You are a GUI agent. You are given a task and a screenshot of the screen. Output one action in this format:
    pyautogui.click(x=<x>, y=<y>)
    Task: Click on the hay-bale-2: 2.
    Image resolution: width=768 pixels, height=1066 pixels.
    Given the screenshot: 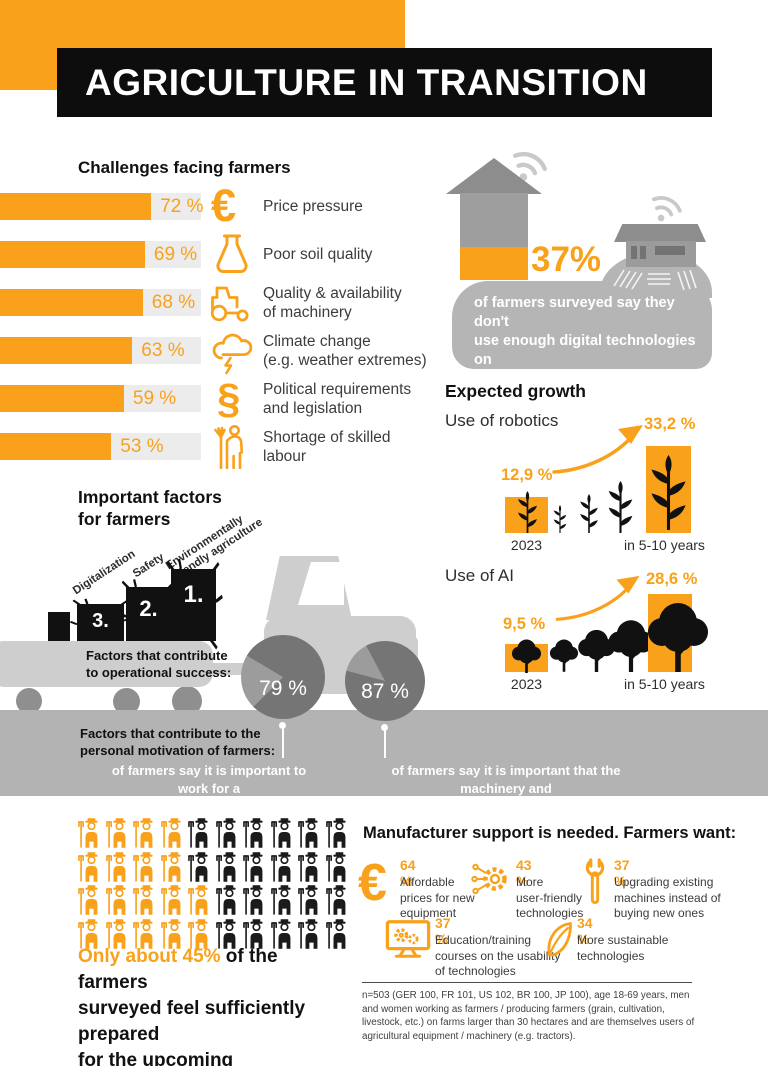 What is the action you would take?
    pyautogui.click(x=148, y=614)
    